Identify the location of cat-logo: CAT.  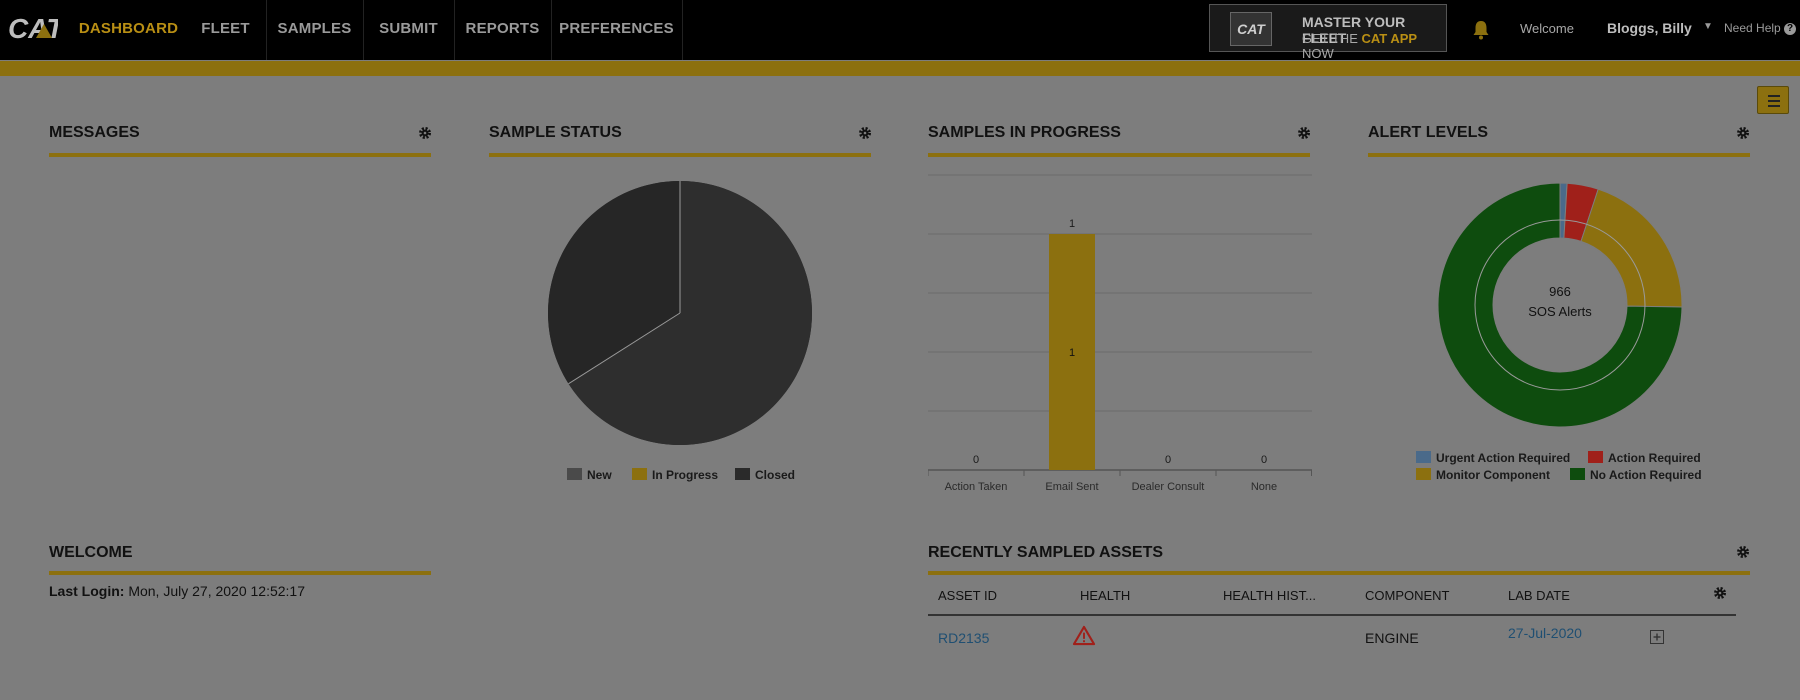
(32, 27).